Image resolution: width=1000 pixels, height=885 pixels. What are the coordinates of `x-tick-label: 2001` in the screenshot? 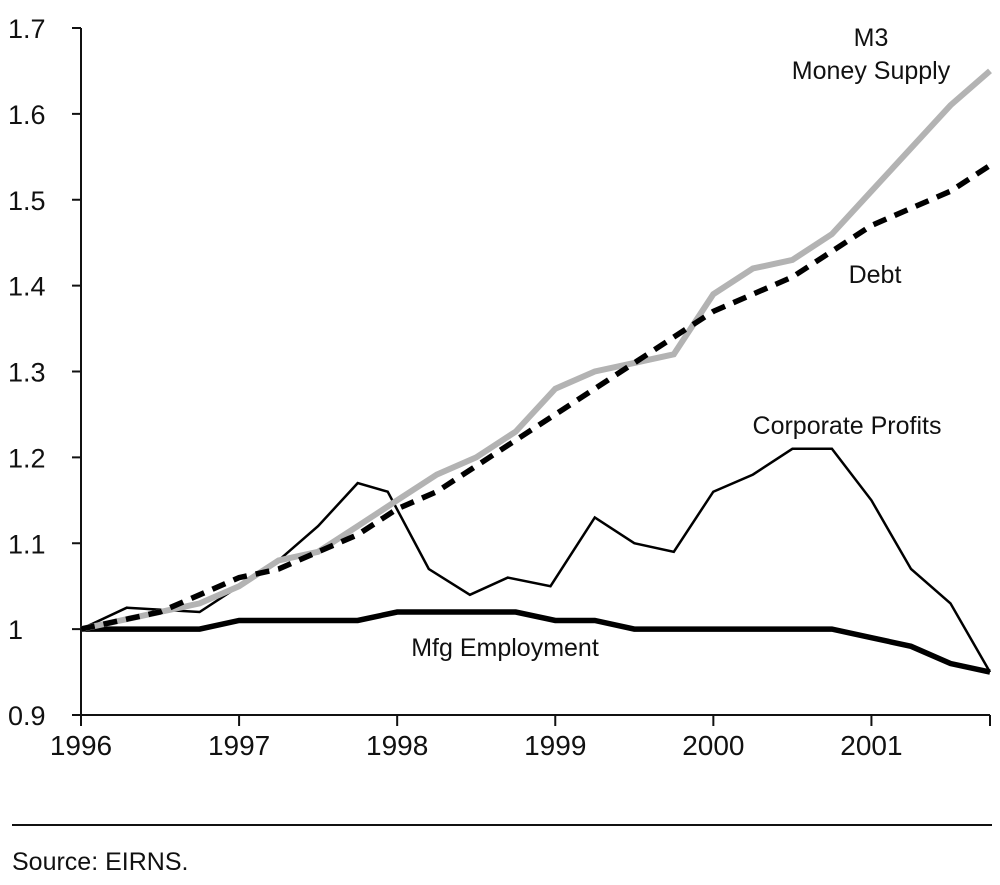 It's located at (871, 745).